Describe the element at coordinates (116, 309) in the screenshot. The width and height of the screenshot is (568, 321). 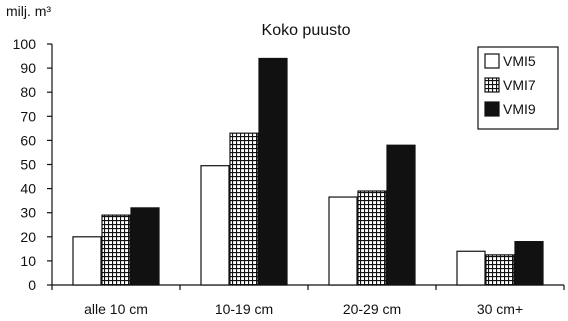
I see `x-tick-label: alle 10 cm` at that location.